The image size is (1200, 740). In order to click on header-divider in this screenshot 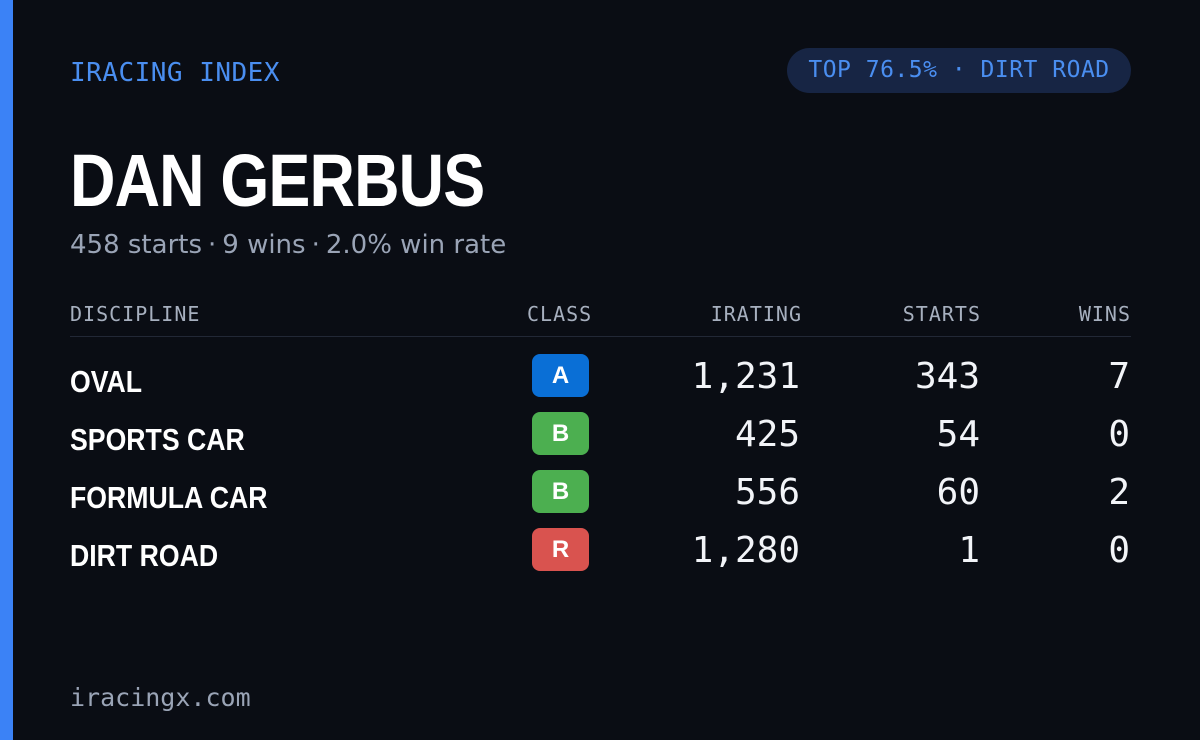, I will do `click(600, 336)`.